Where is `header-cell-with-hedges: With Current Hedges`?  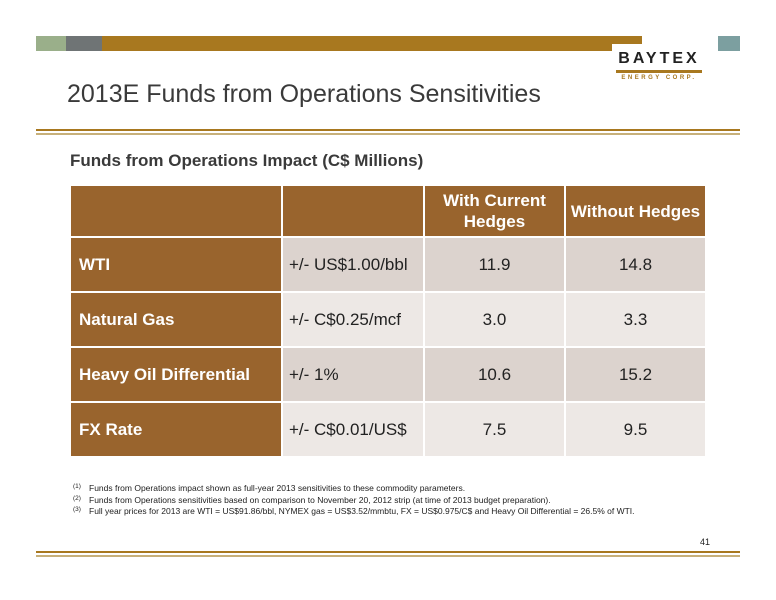 header-cell-with-hedges: With Current Hedges is located at coordinates (494, 211).